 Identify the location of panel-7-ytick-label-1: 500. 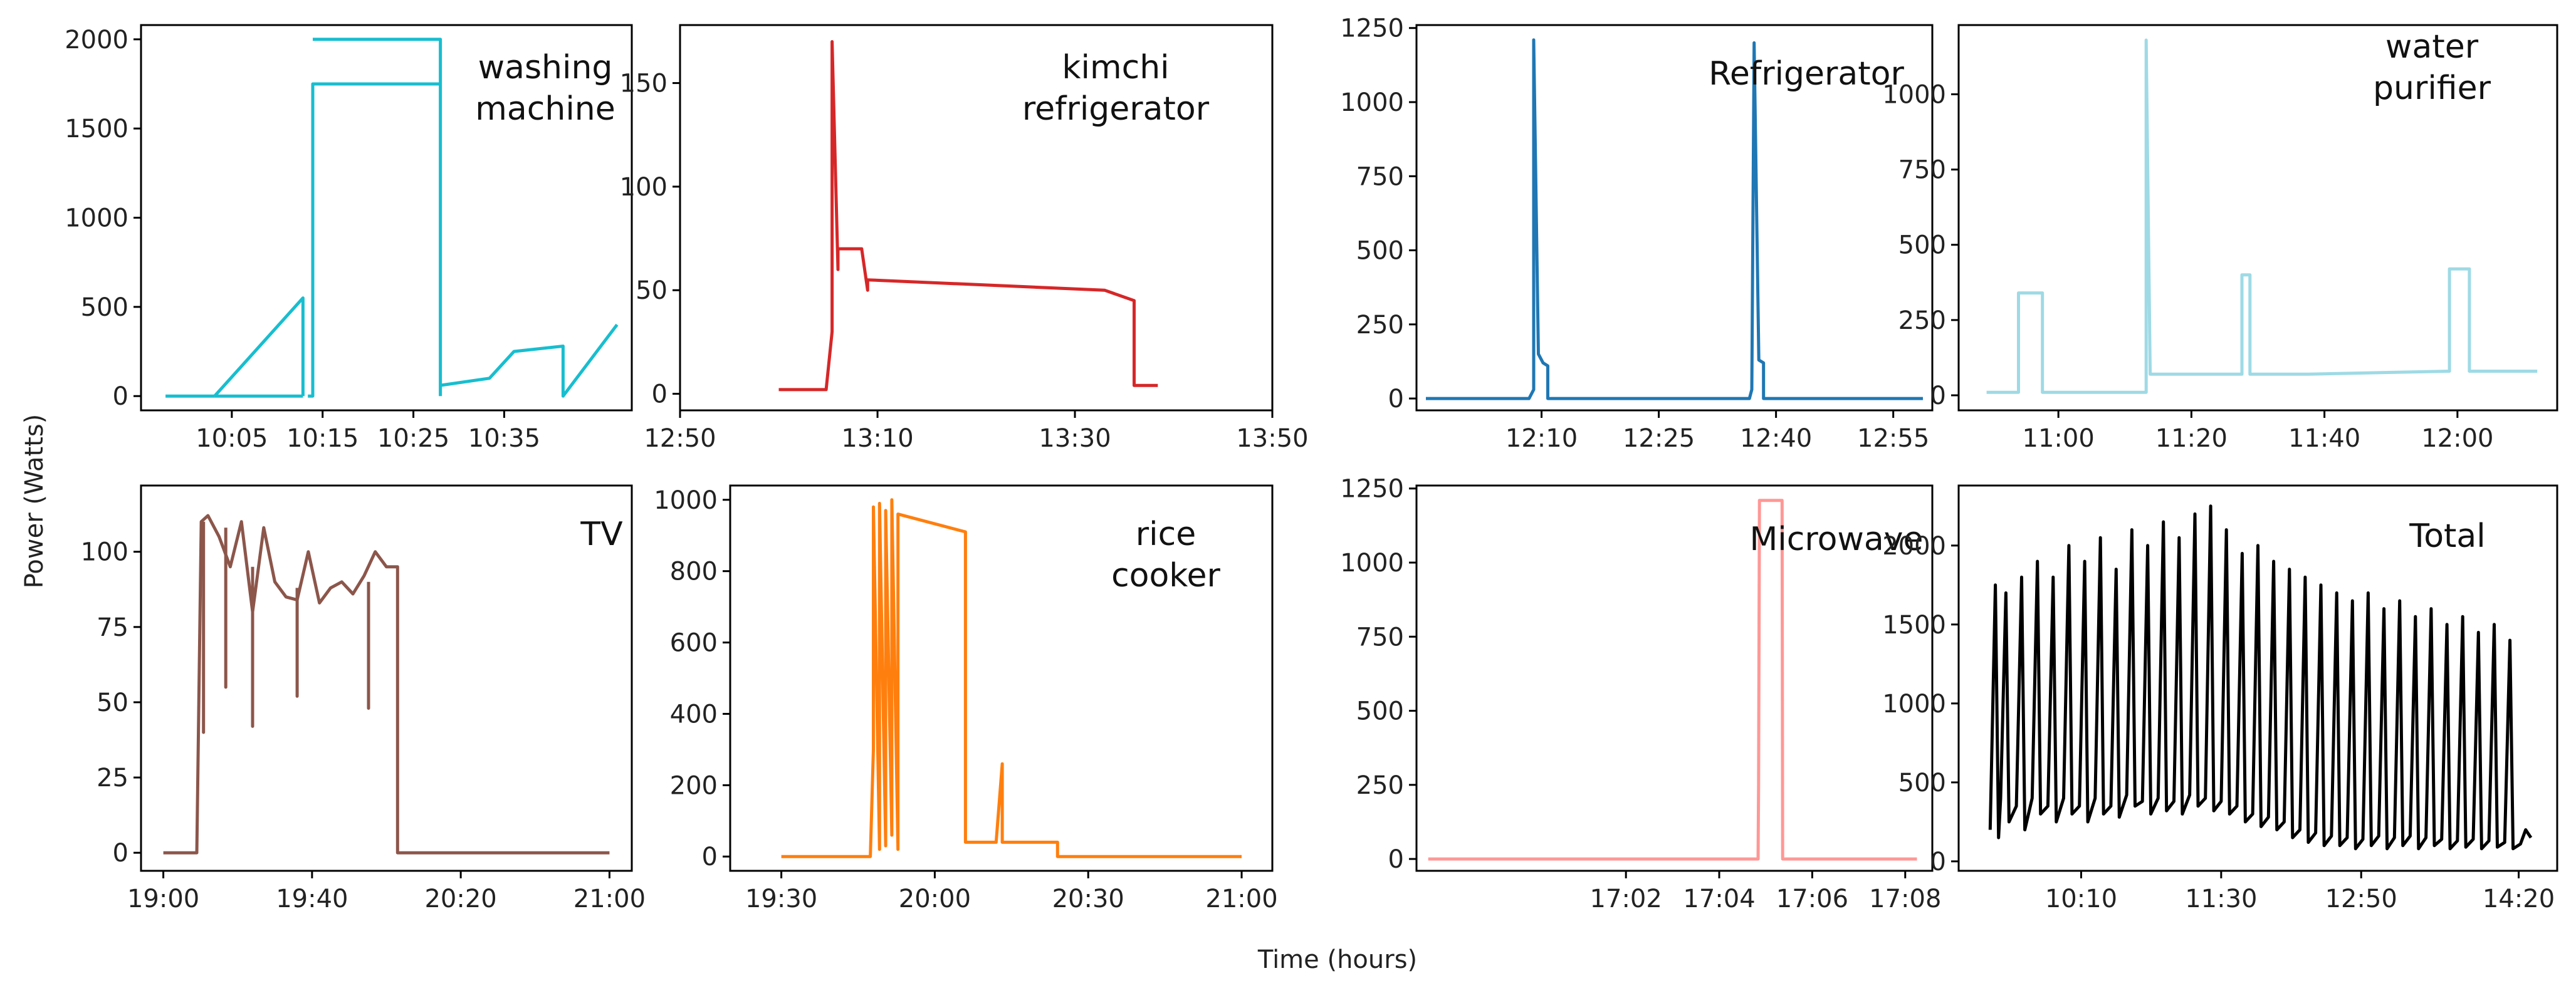
(1922, 783).